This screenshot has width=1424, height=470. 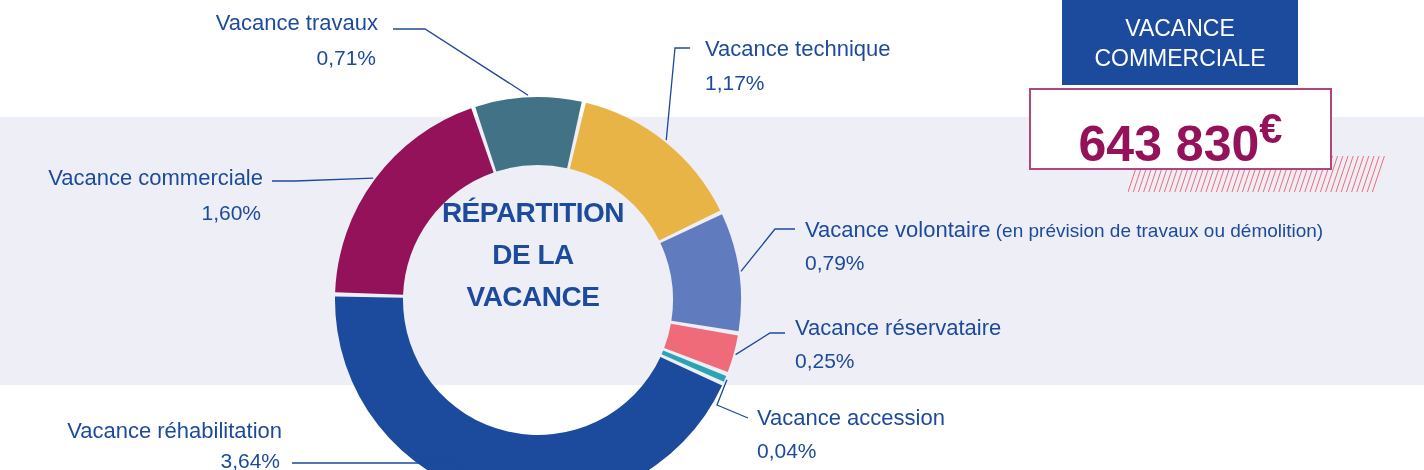 I want to click on data-label: 0,79%, so click(x=835, y=262).